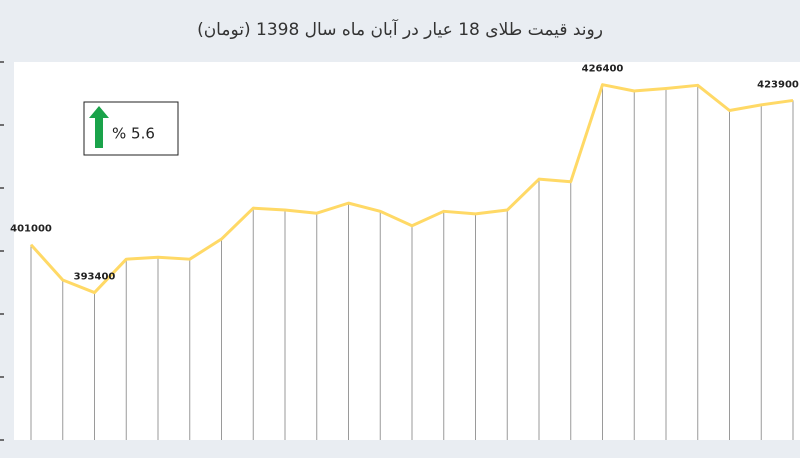 The image size is (800, 458). I want to click on data-label: 393400, so click(95, 277).